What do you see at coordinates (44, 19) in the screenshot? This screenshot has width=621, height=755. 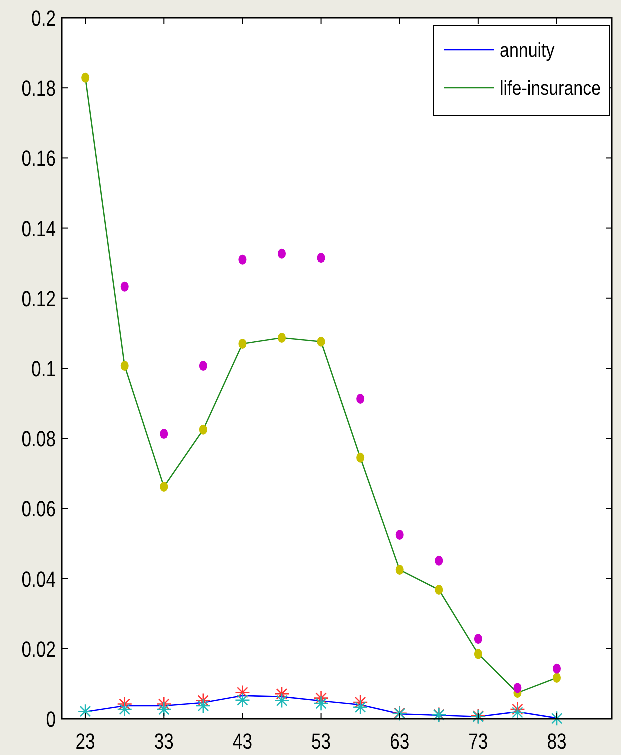 I see `y-tick-label: 0.2` at bounding box center [44, 19].